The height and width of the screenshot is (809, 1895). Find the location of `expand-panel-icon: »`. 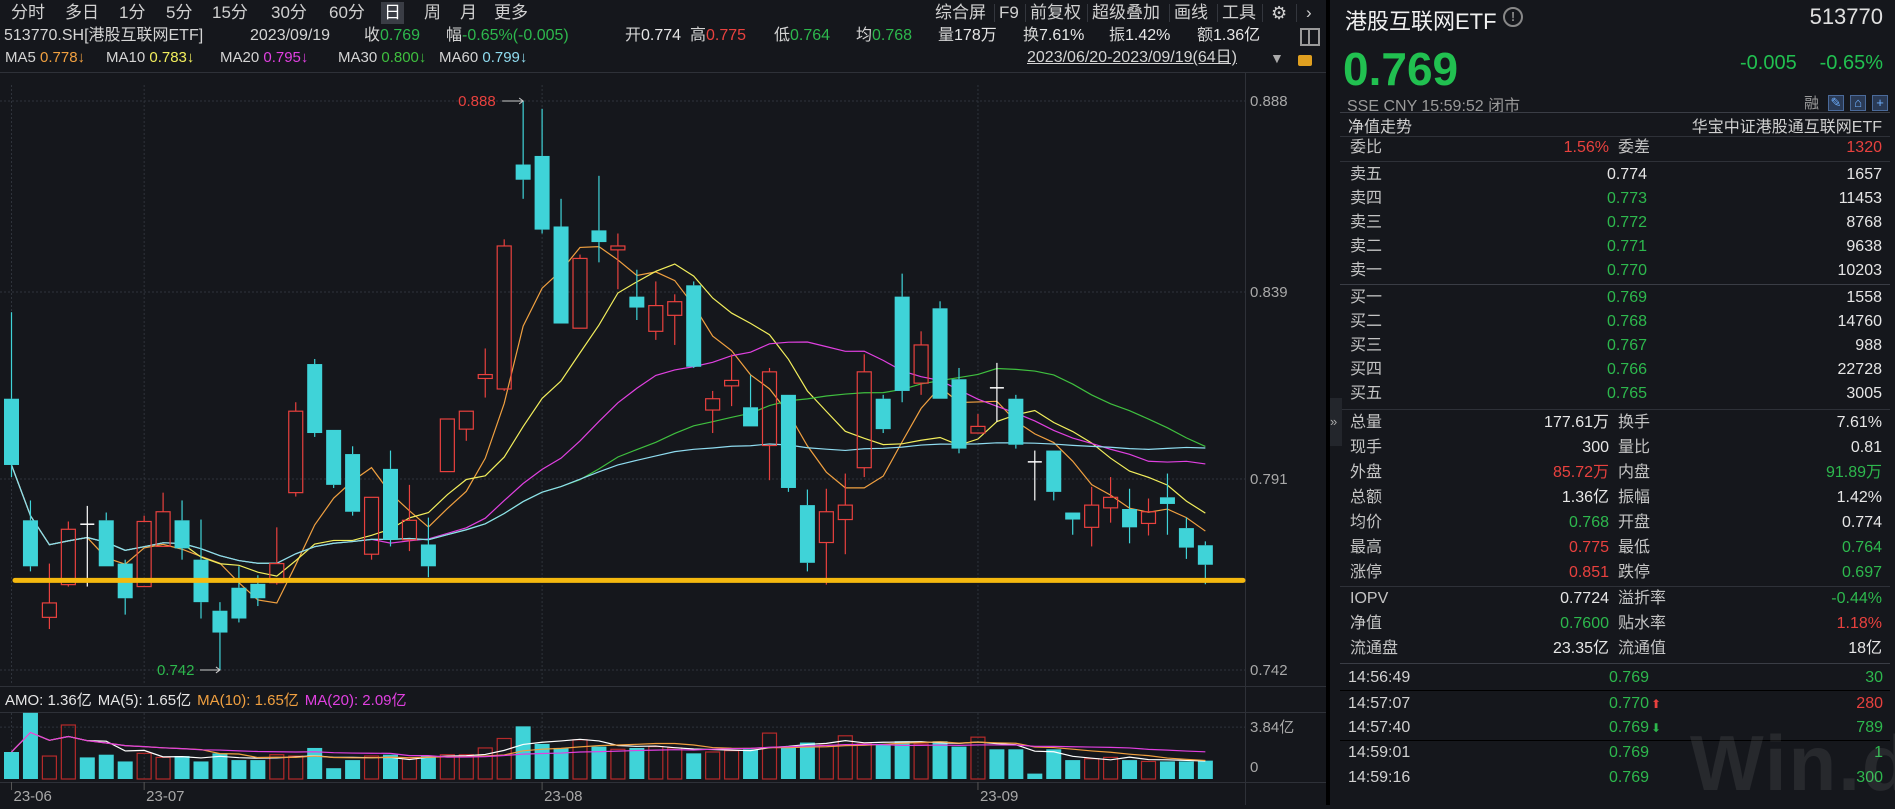

expand-panel-icon: » is located at coordinates (1336, 422).